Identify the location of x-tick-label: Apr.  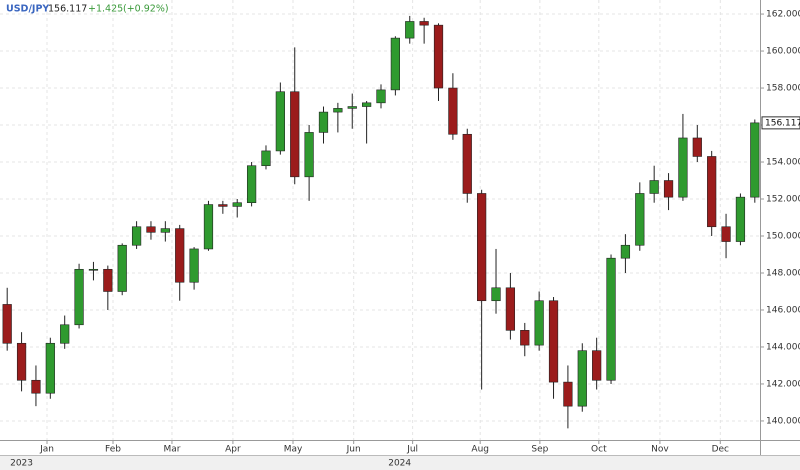
(233, 450).